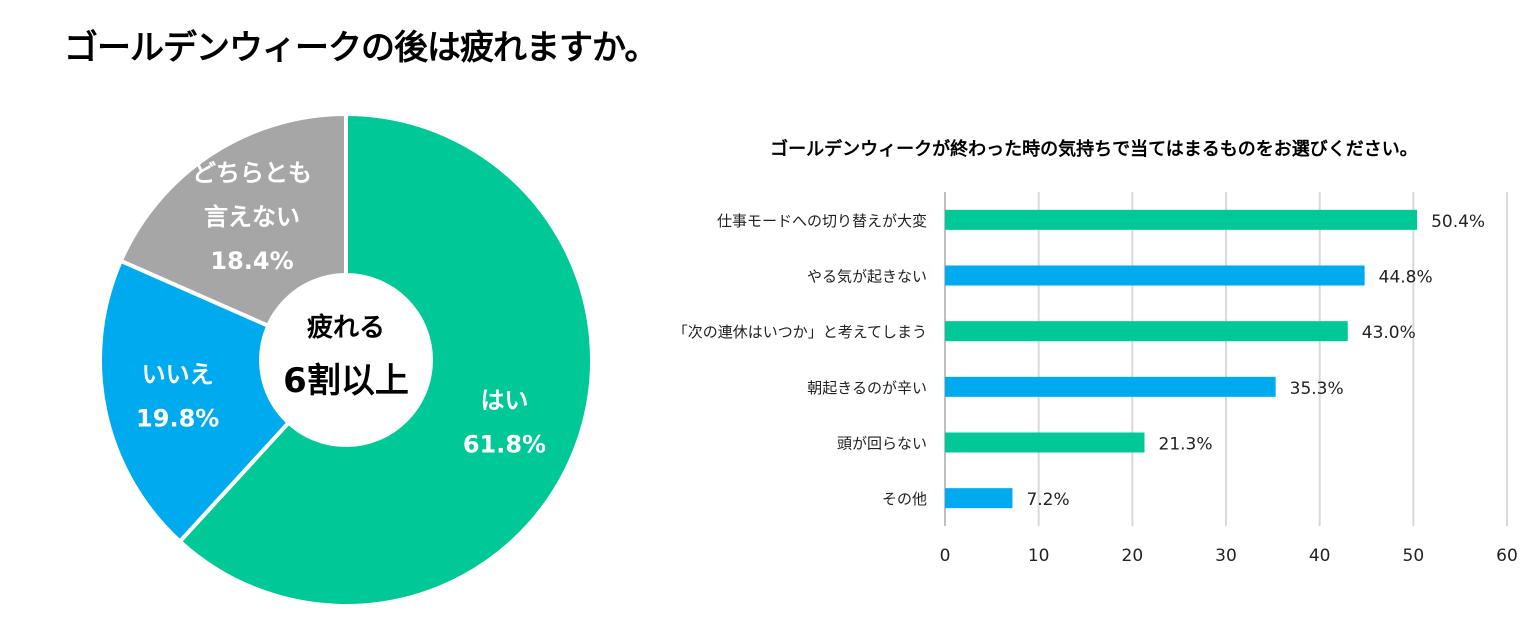  Describe the element at coordinates (882, 444) in the screenshot. I see `category-label: 頭が回らない` at that location.